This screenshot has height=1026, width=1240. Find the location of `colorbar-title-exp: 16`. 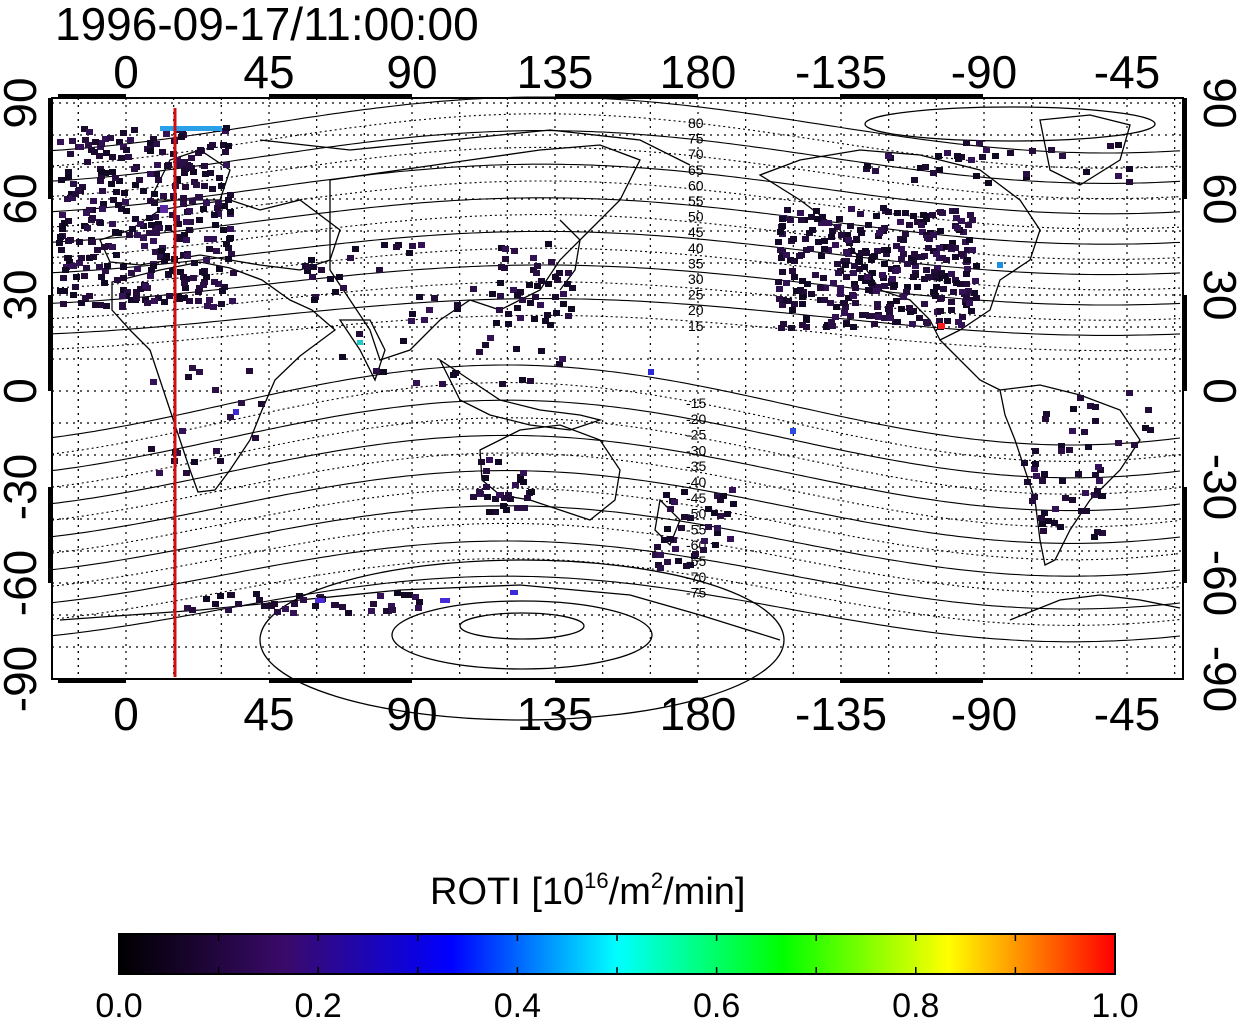

colorbar-title-exp: 16 is located at coordinates (596, 880).